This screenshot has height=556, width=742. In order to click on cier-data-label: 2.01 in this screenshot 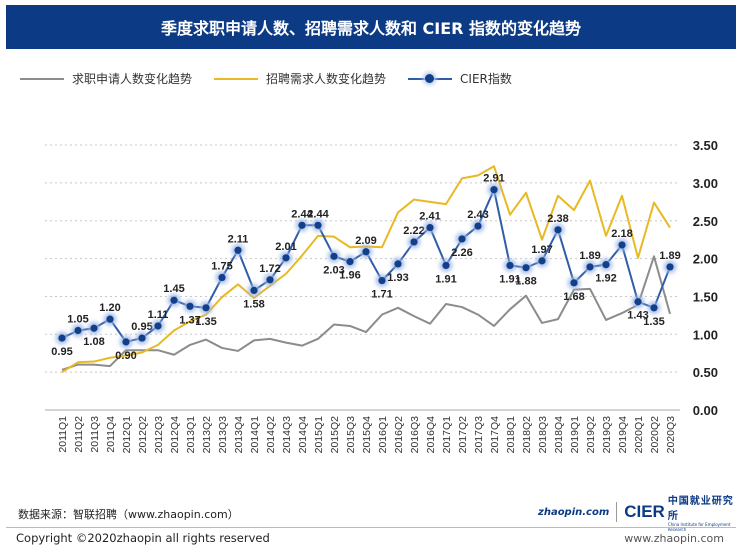, I will do `click(285, 247)`.